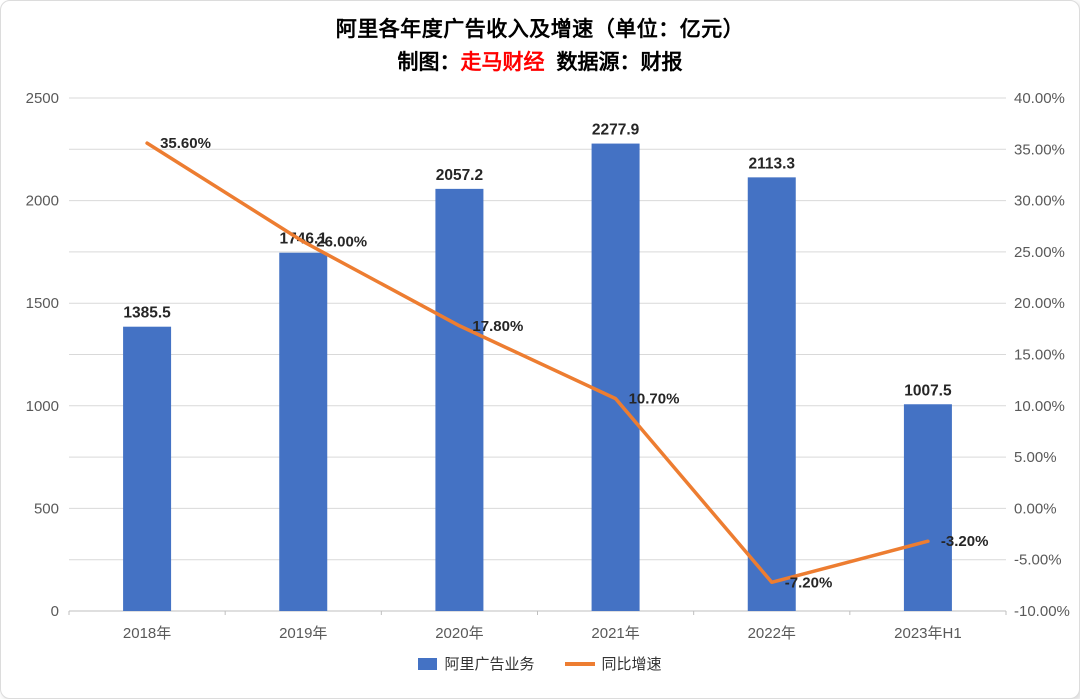 This screenshot has width=1080, height=699. Describe the element at coordinates (809, 582) in the screenshot. I see `line-point-label: -7.20%` at that location.